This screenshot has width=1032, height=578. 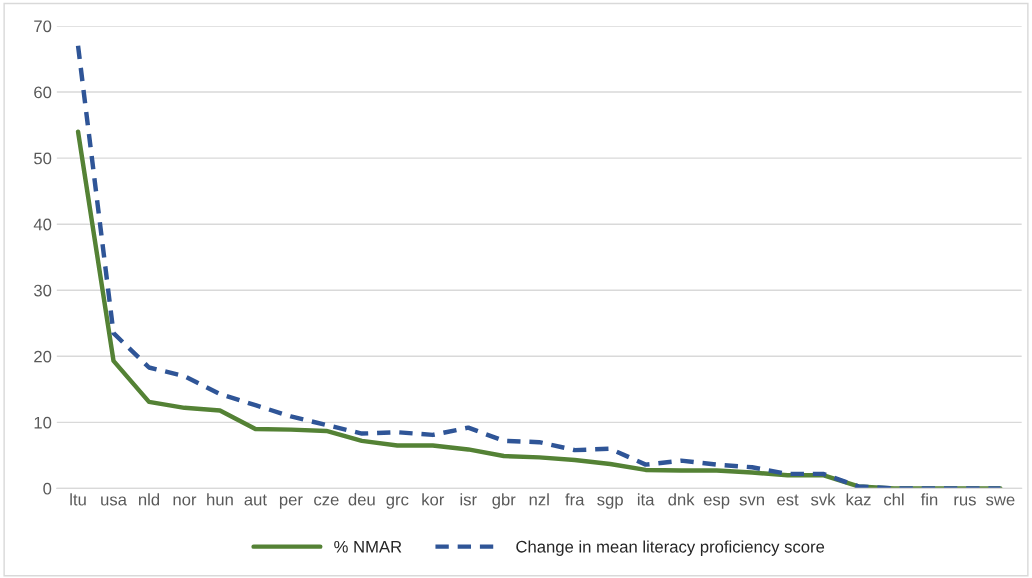 What do you see at coordinates (575, 499) in the screenshot?
I see `x-tick-label: fra` at bounding box center [575, 499].